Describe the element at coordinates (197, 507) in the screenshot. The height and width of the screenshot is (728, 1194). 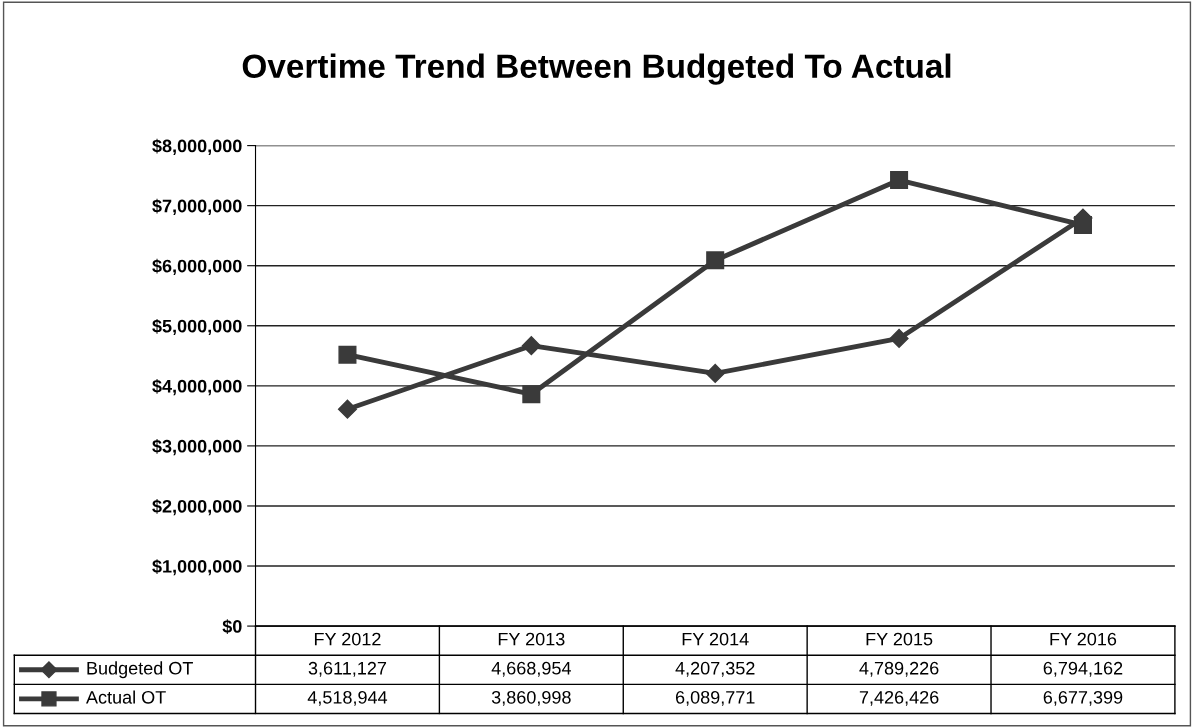
I see `y-tick-label: $2,000,000` at that location.